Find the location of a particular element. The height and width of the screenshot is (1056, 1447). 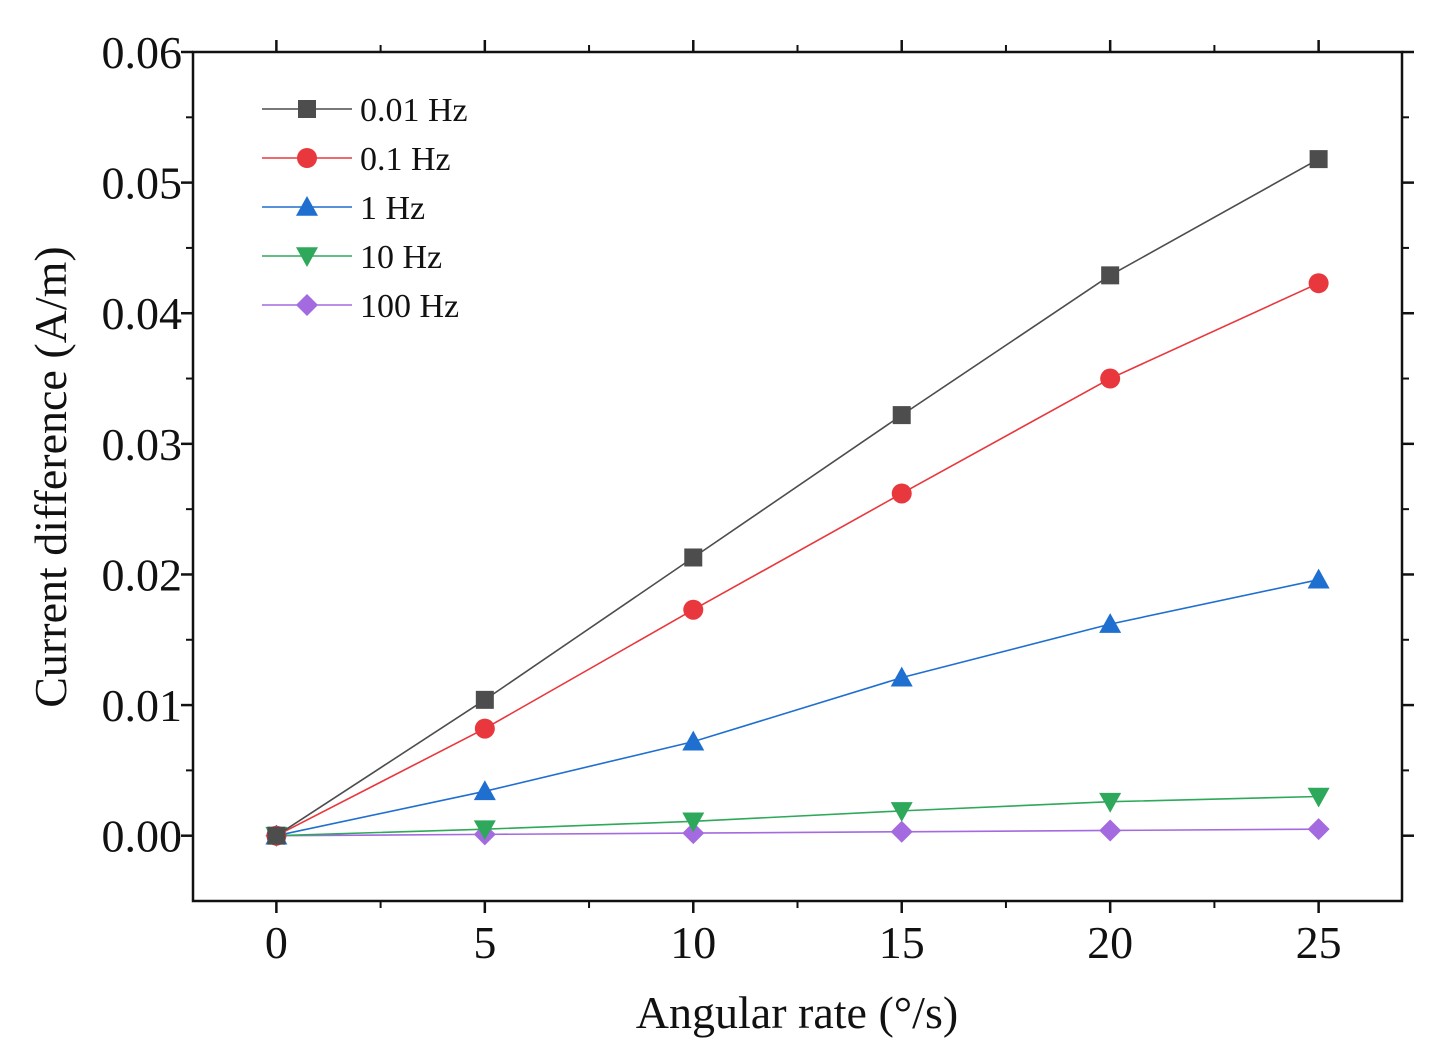

x-tick-label: 25 is located at coordinates (1319, 942).